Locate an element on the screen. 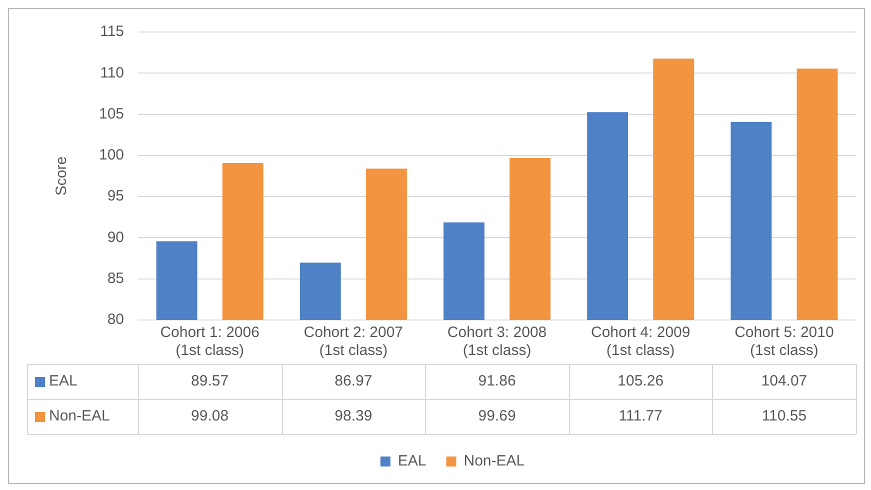 The width and height of the screenshot is (871, 490). data-label: 99.69 is located at coordinates (497, 416).